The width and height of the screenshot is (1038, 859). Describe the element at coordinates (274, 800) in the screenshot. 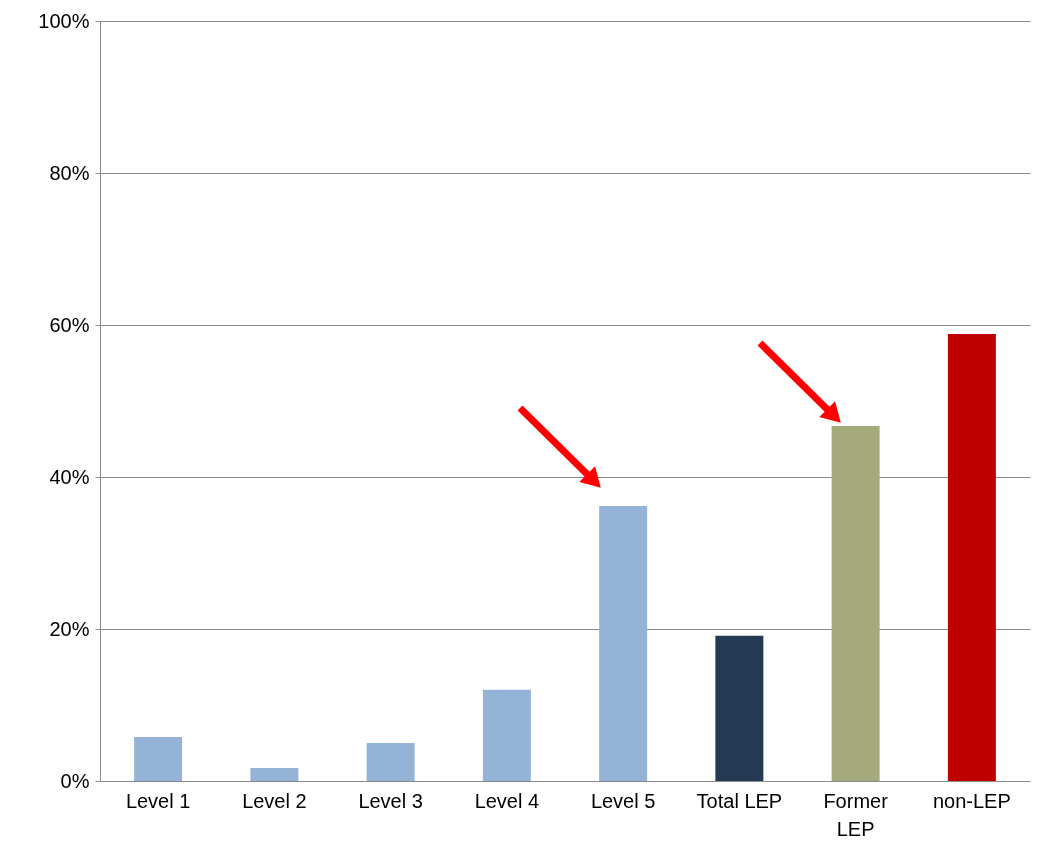

I see `x-tick-label: Level 2` at that location.